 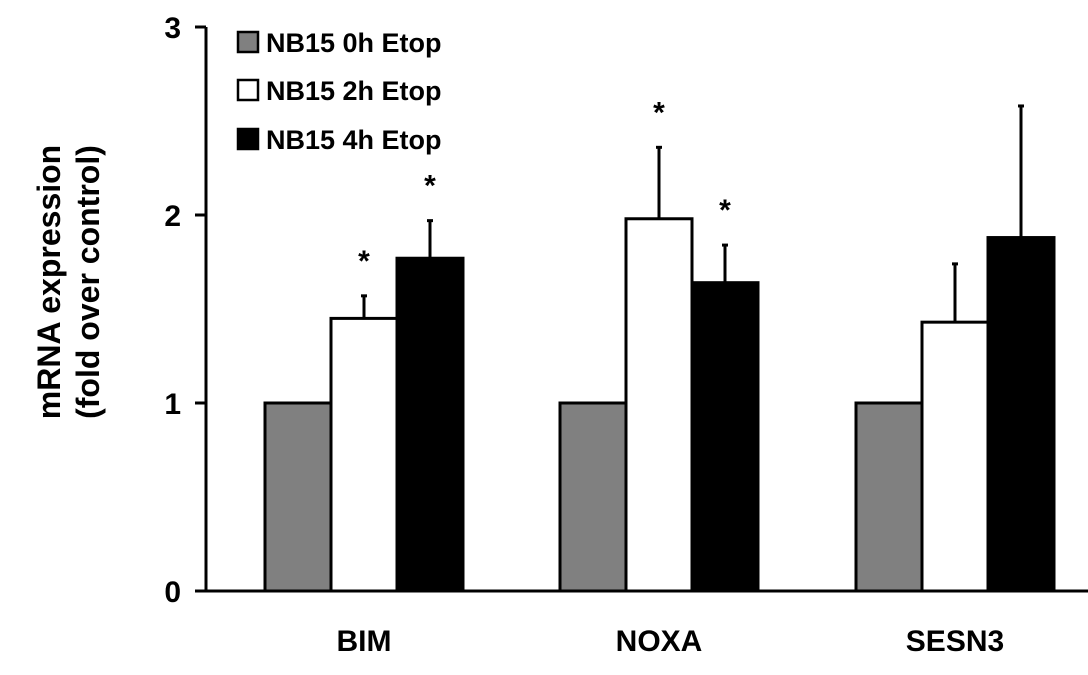 I want to click on legend: NB15 0h Etop NB15 2h Etop NB15 4h Etop, so click(x=339, y=91).